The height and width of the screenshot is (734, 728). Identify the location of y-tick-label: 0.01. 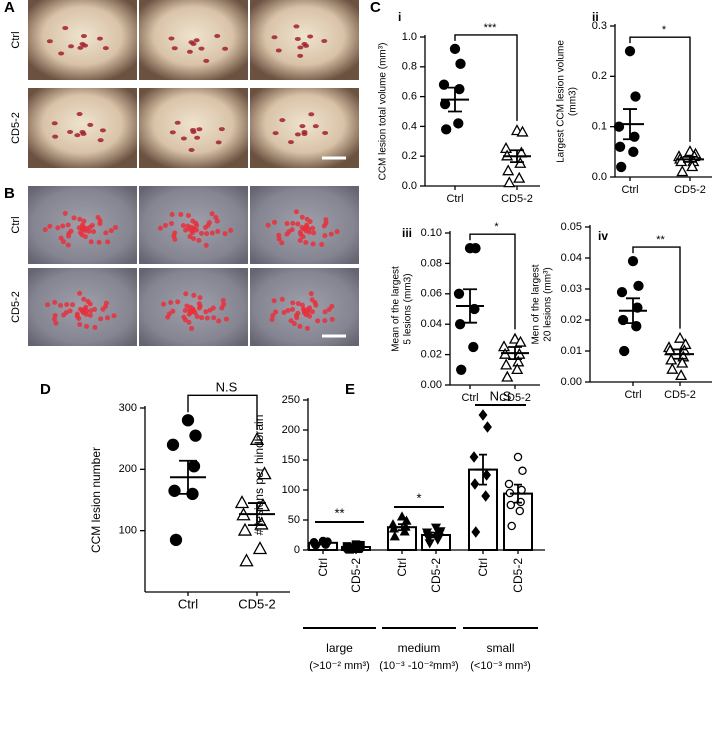
(571, 351).